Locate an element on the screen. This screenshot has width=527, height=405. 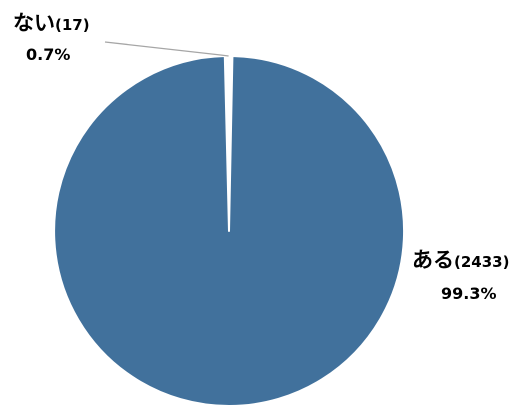
label-nai-percent: 0.7% is located at coordinates (48, 54).